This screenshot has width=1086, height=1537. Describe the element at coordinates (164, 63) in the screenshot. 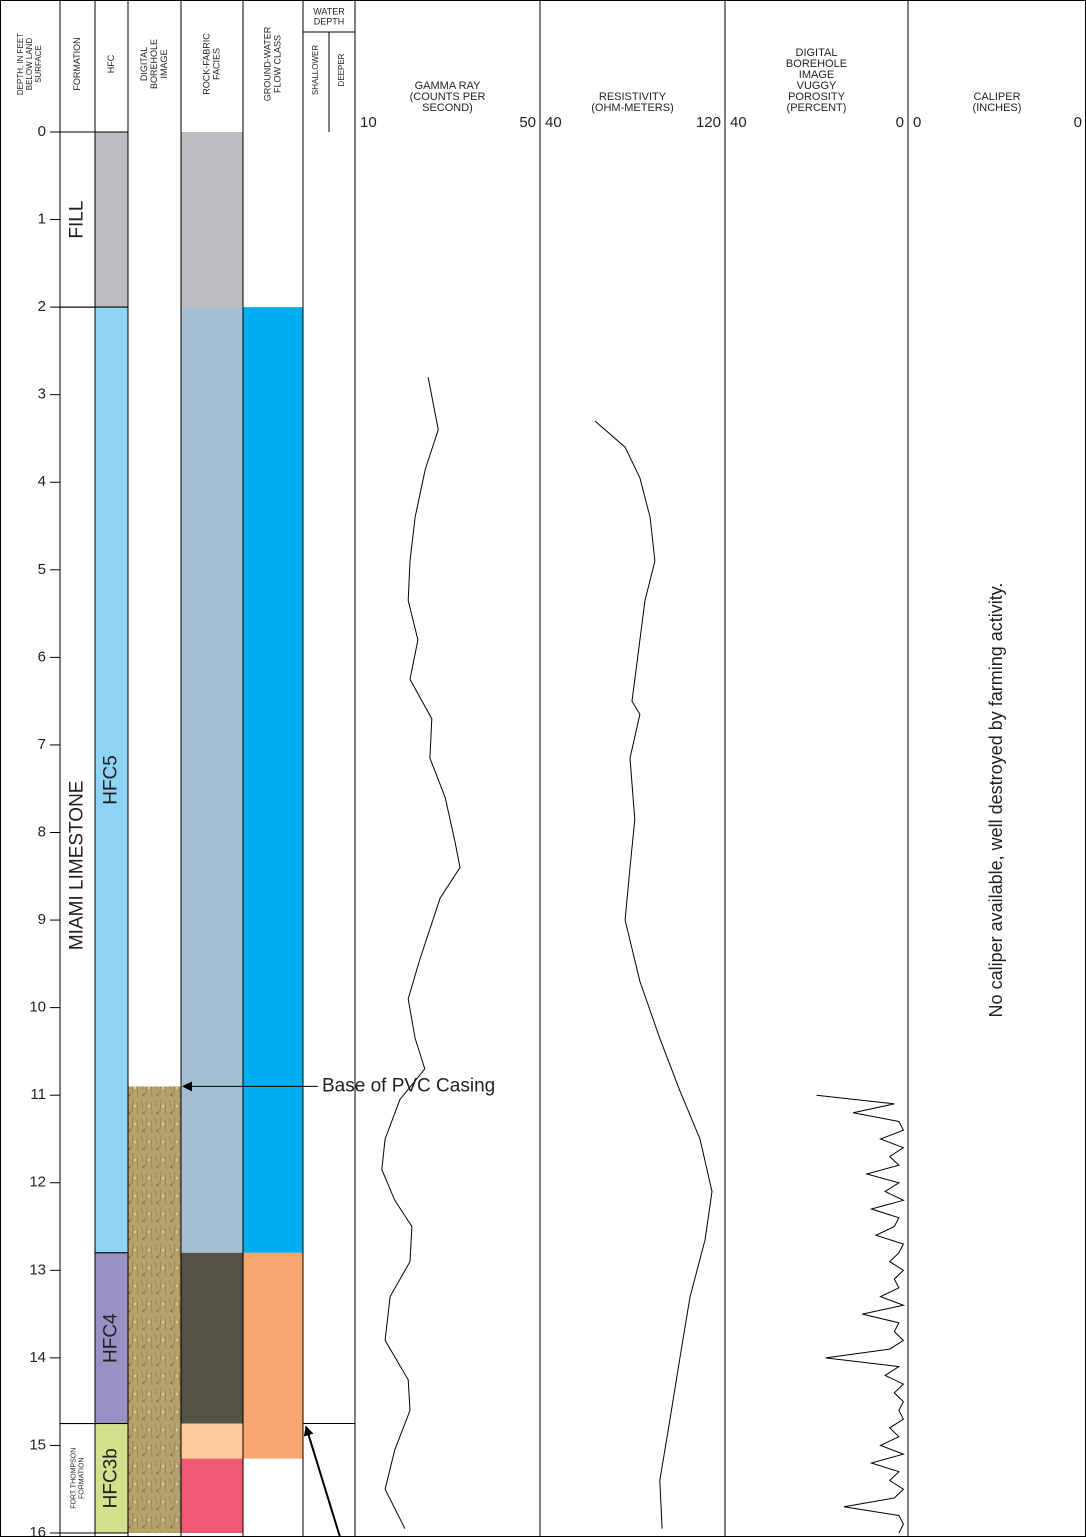

I see `column-header: IMAGE` at that location.